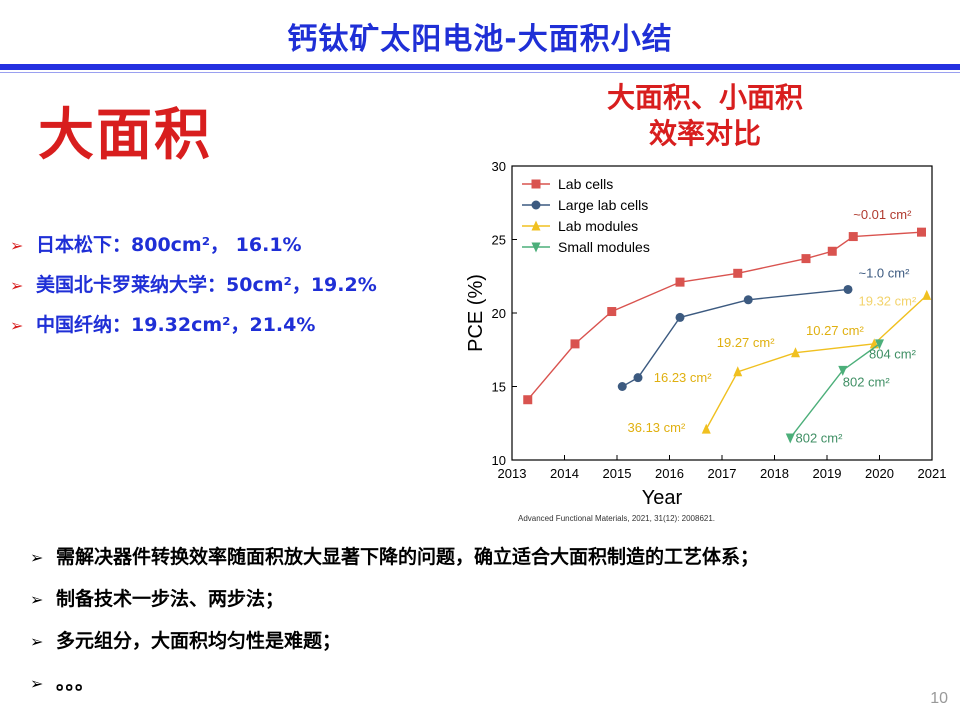 Image resolution: width=960 pixels, height=720 pixels. What do you see at coordinates (199, 641) in the screenshot?
I see `bottom-bullet-text: 多元组分，大面积均匀性是难题；` at bounding box center [199, 641].